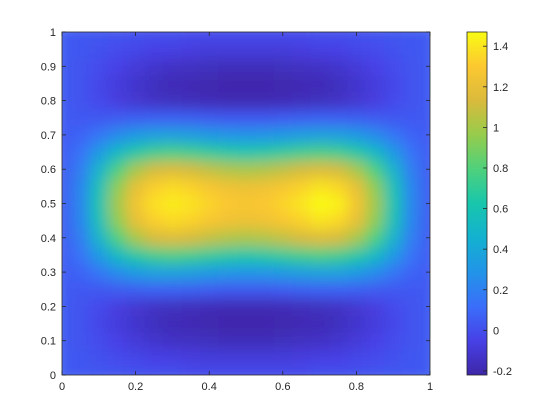 The height and width of the screenshot is (420, 560). I want to click on colorbar-tick-label: 0.4, so click(500, 250).